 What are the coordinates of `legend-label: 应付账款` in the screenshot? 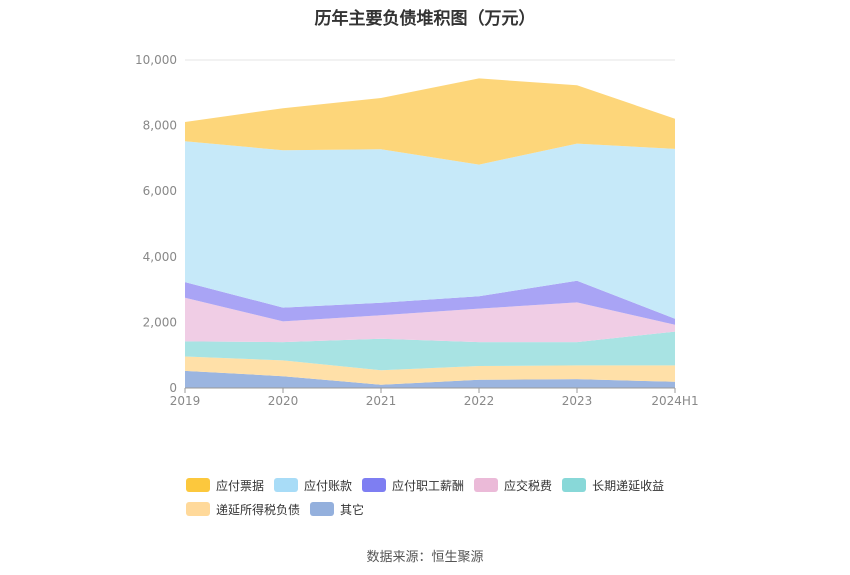 It's located at (328, 485).